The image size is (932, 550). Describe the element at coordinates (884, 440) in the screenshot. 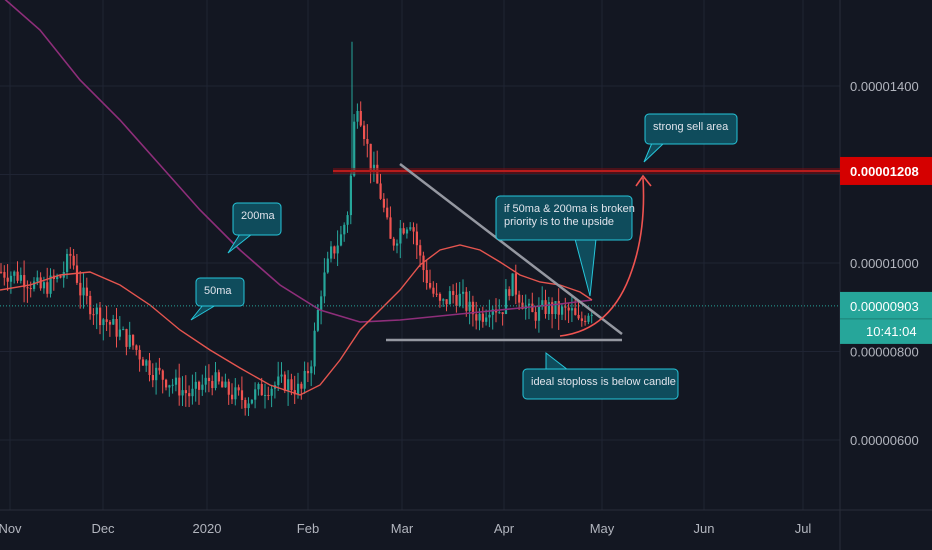

I see `price-tick-label: 0.00000600` at that location.